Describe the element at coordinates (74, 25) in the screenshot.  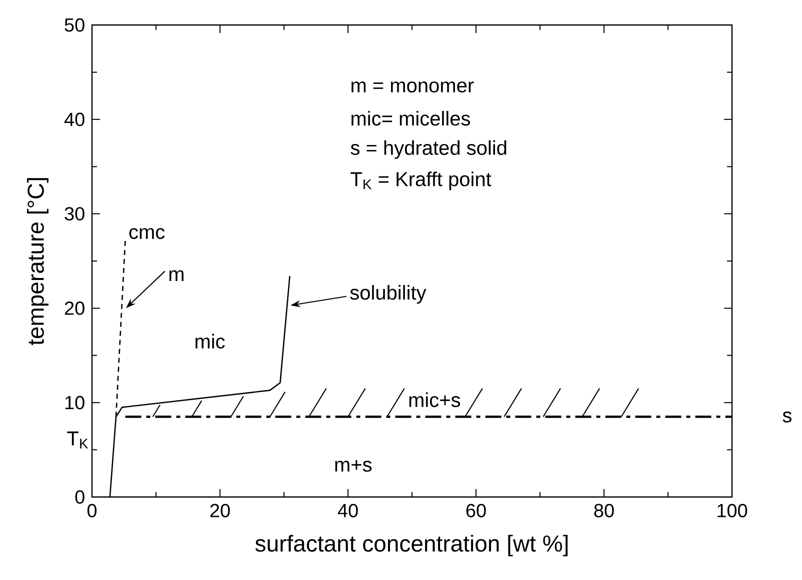
I see `y-tick-label: 50` at that location.